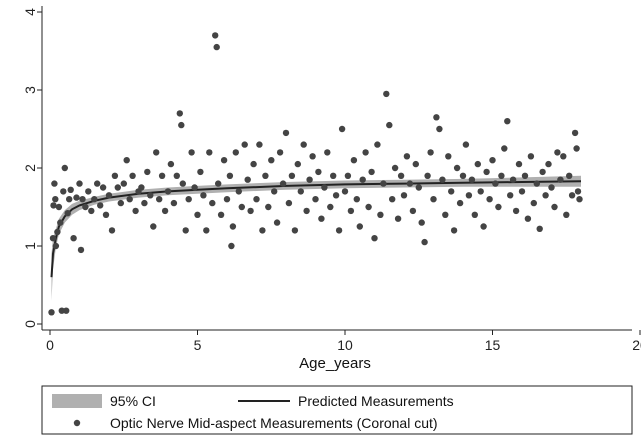 The width and height of the screenshot is (641, 437). Describe the element at coordinates (335, 363) in the screenshot. I see `x-axis-title: Age_years` at that location.